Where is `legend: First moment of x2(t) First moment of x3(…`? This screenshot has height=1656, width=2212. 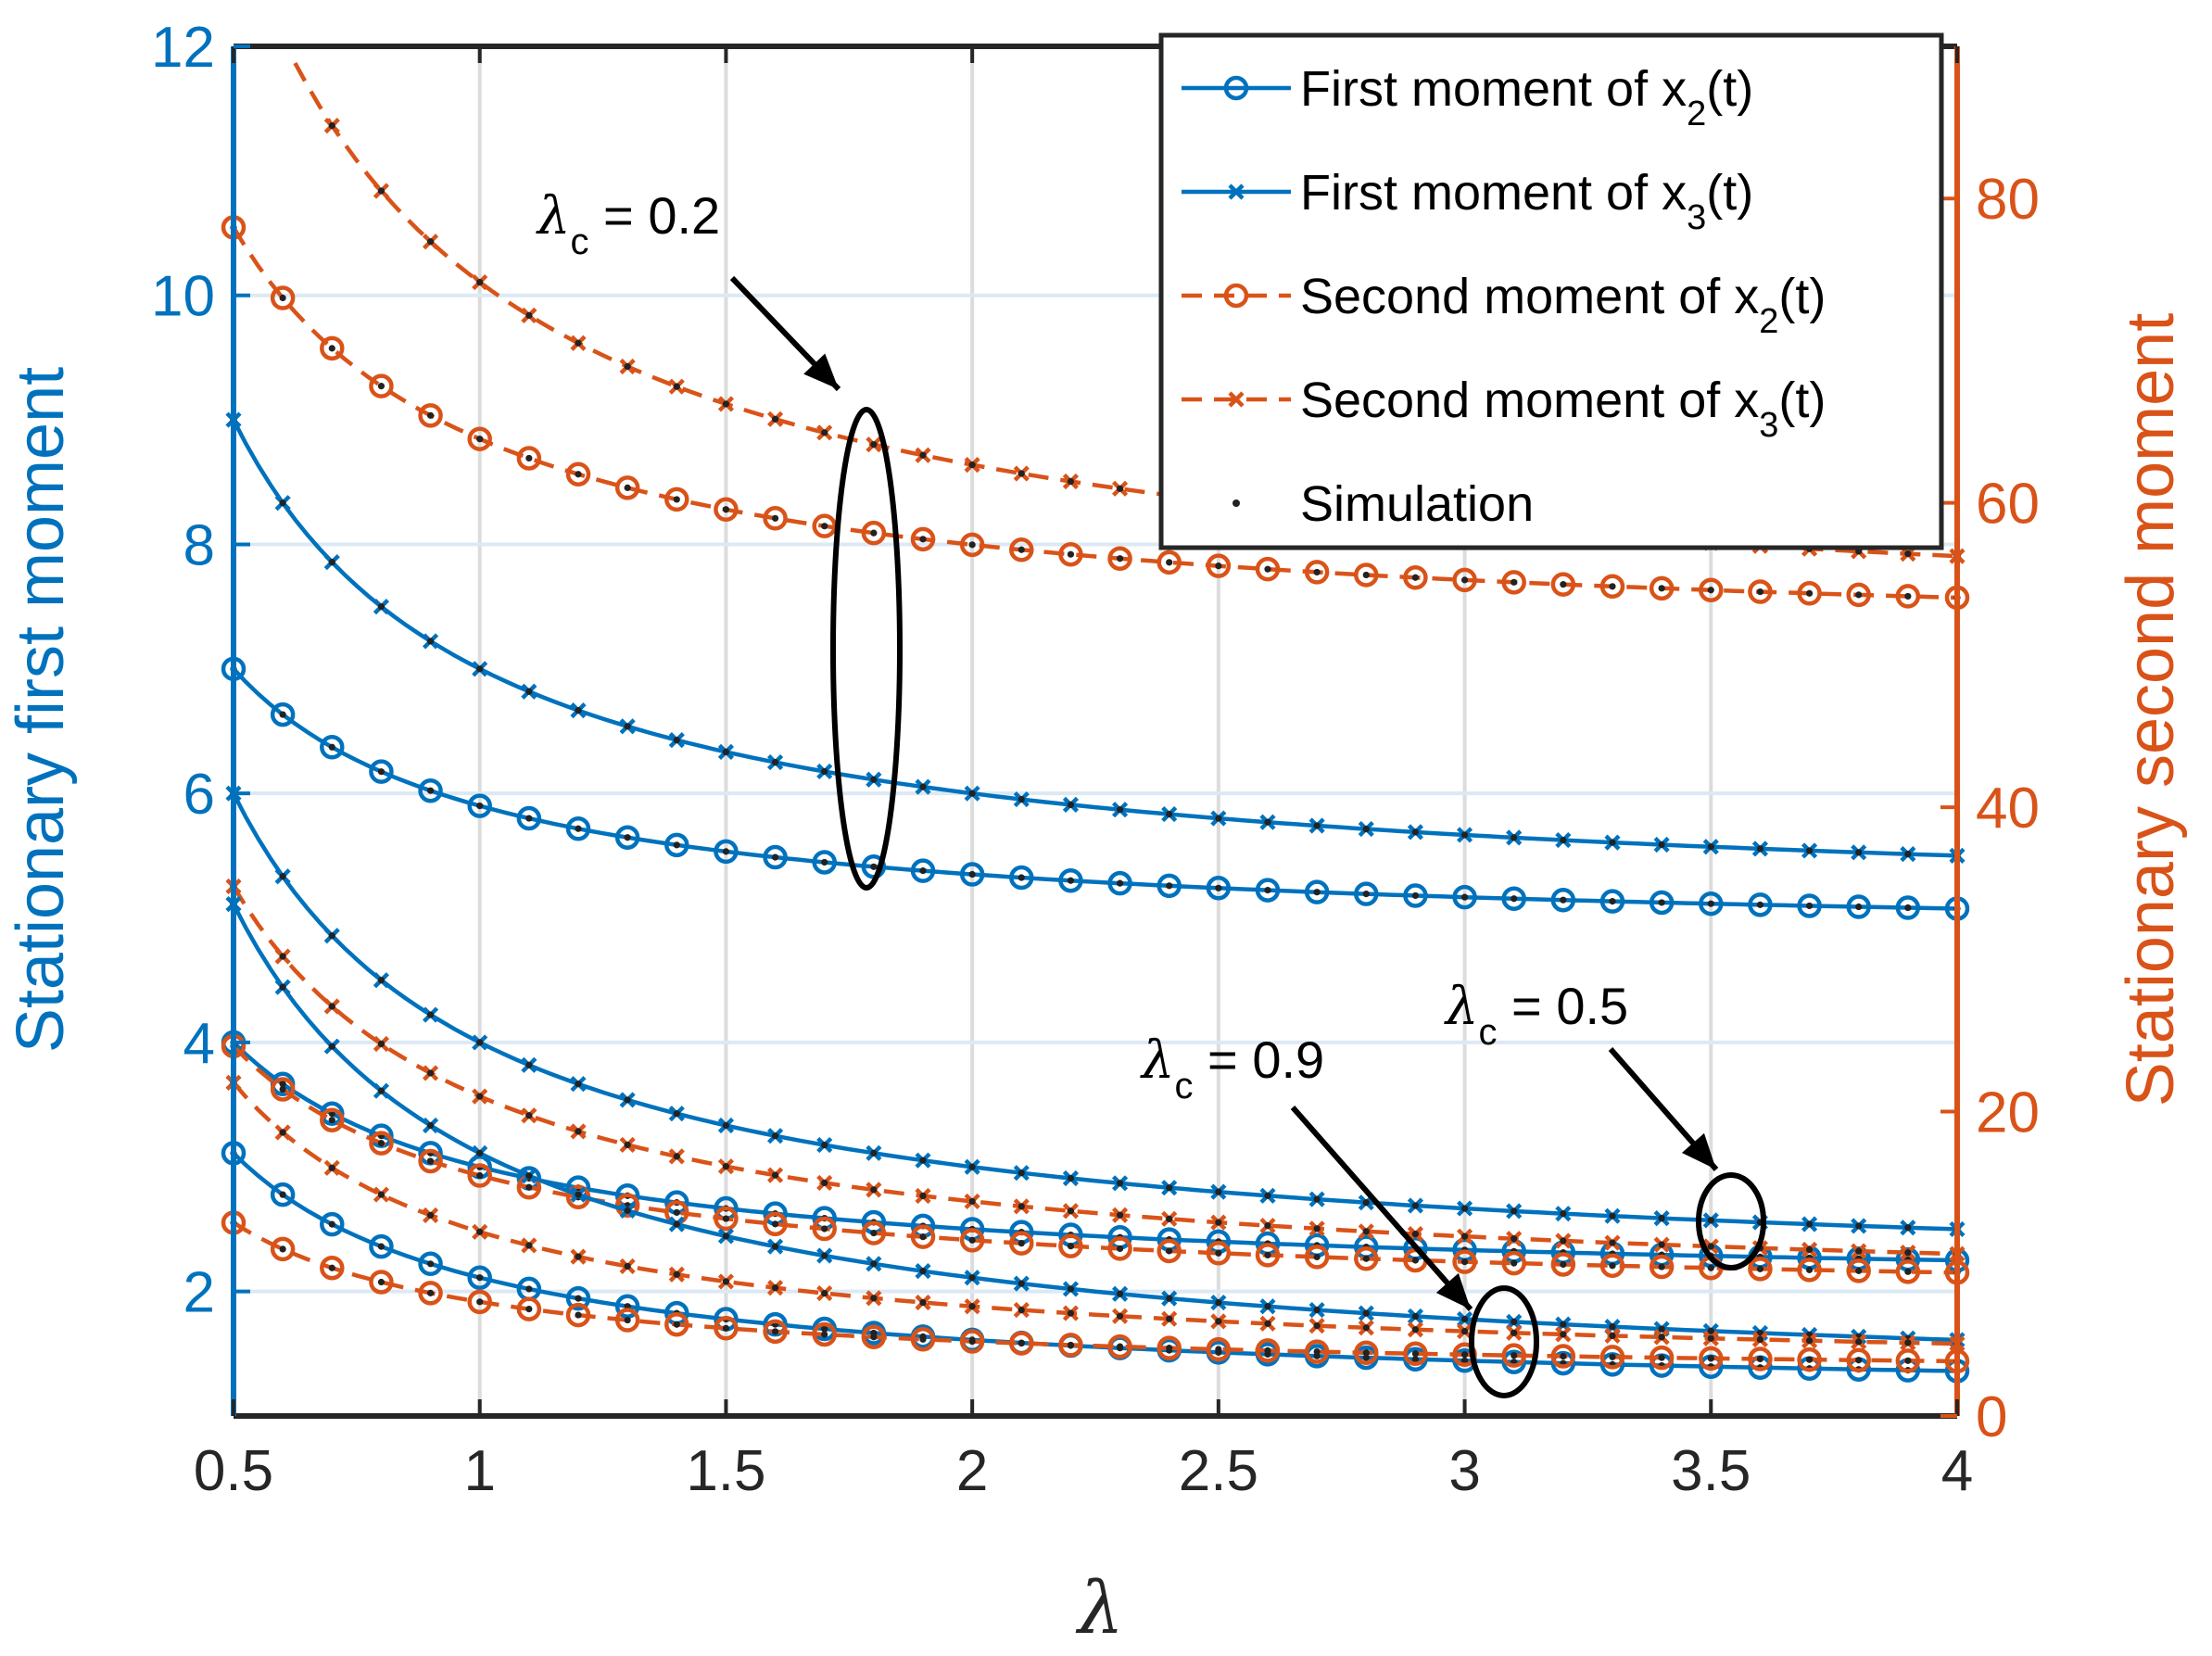
legend: First moment of x2(t) First moment of x3(… is located at coordinates (1551, 291).